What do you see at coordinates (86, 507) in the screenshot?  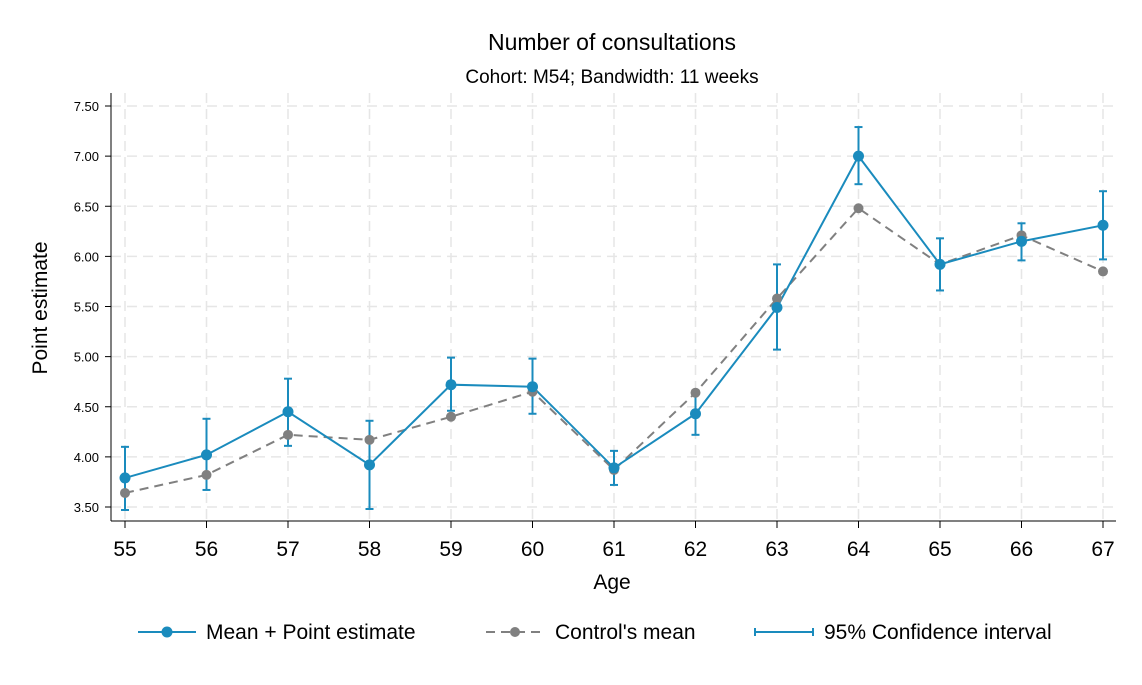 I see `y-tick-label: 3.50` at bounding box center [86, 507].